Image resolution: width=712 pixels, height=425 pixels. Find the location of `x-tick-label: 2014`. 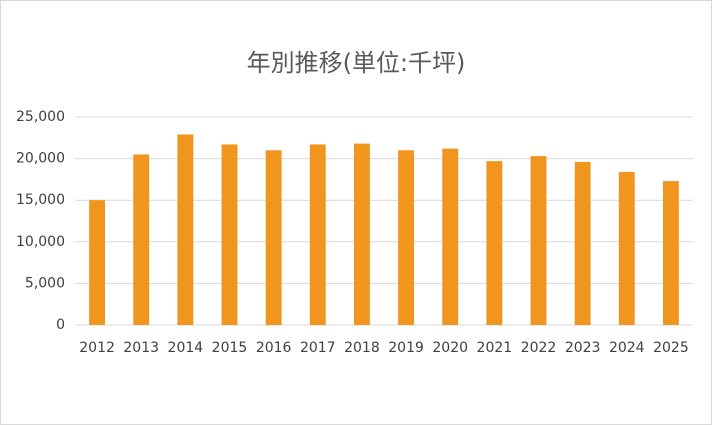

x-tick-label: 2014 is located at coordinates (186, 348).